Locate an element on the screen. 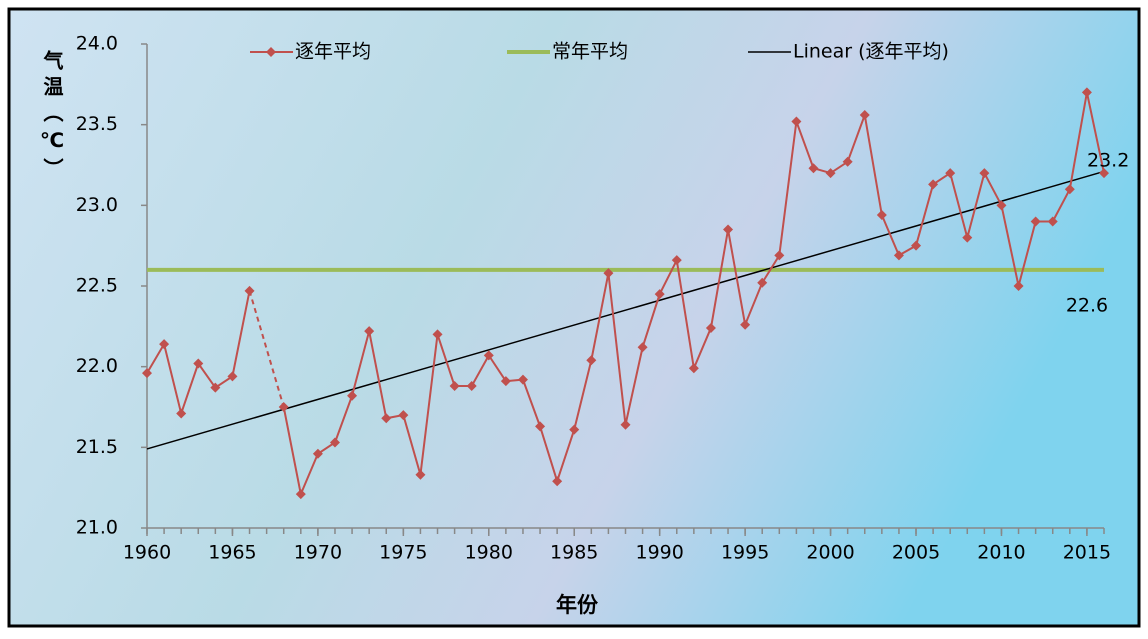 The width and height of the screenshot is (1148, 639). x-tick-label: 2010 is located at coordinates (1001, 553).